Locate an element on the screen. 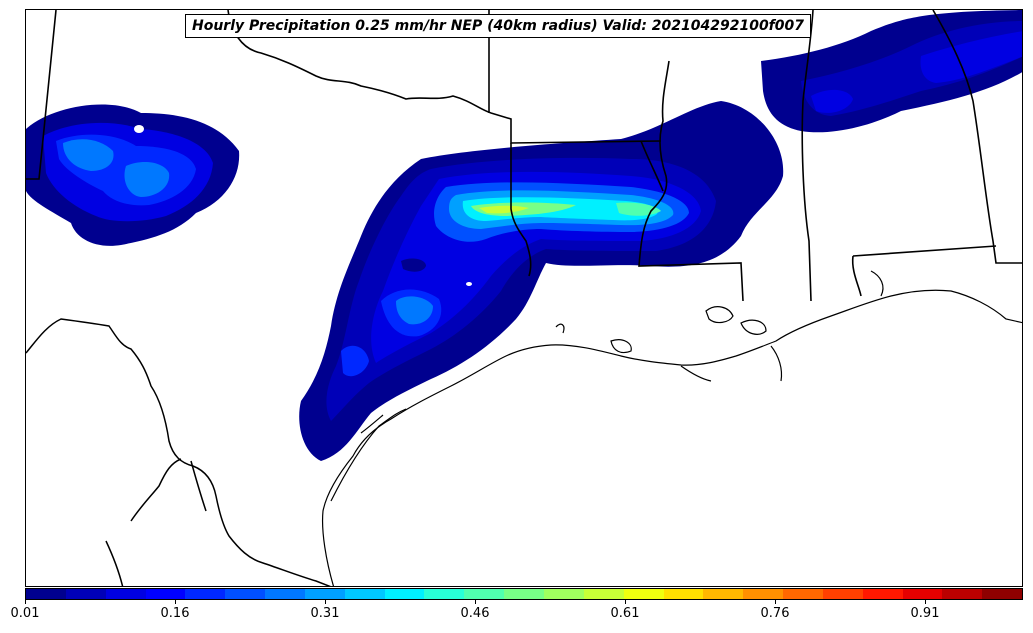 This screenshot has height=633, width=1033. colorbar-tick-label: 0.01 is located at coordinates (25, 613).